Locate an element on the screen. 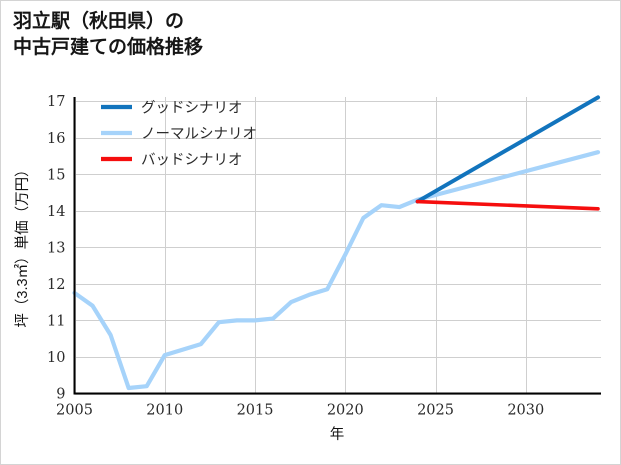 The height and width of the screenshot is (465, 621). y-axis-tick-labels: 9 10 11 12 13 14 15 16 17 is located at coordinates (56, 248).